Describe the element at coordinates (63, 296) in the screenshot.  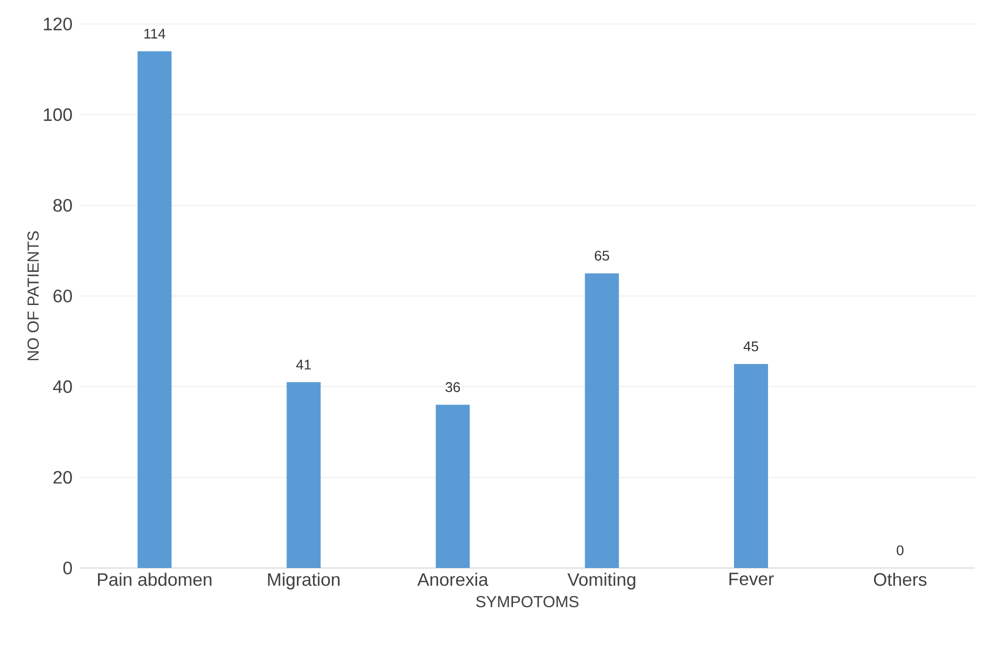
I see `y-tick-label: 60` at that location.